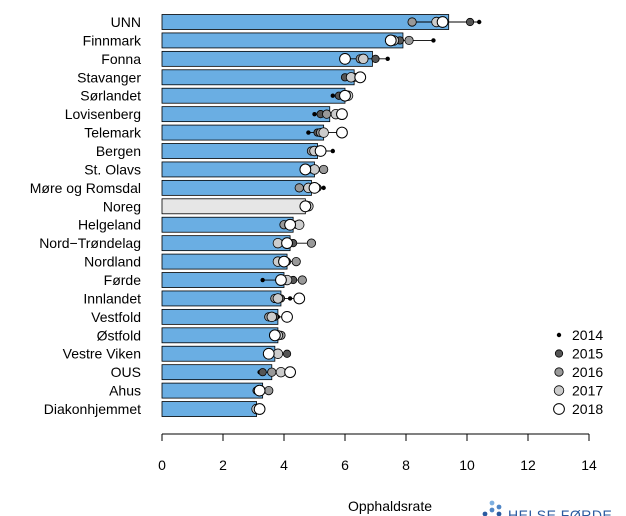  I want to click on helse-forde-logo: HELSE FØRDE, so click(547, 508).